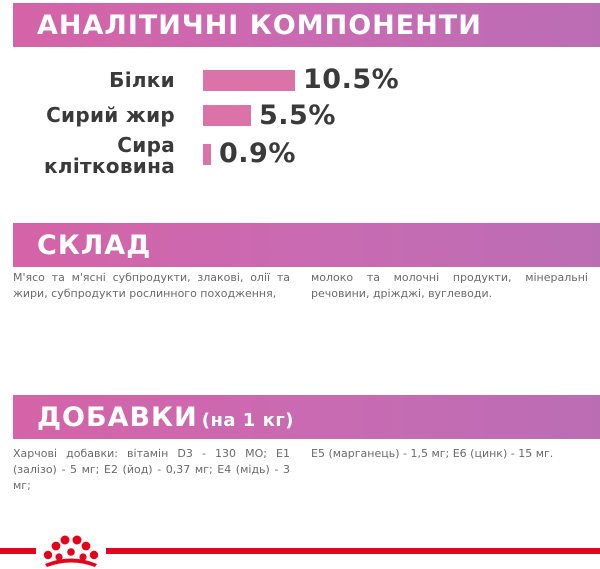 The width and height of the screenshot is (600, 569). What do you see at coordinates (259, 25) in the screenshot?
I see `analytics-title: АНАЛІТИЧНІ КОМПОНЕНТИ` at bounding box center [259, 25].